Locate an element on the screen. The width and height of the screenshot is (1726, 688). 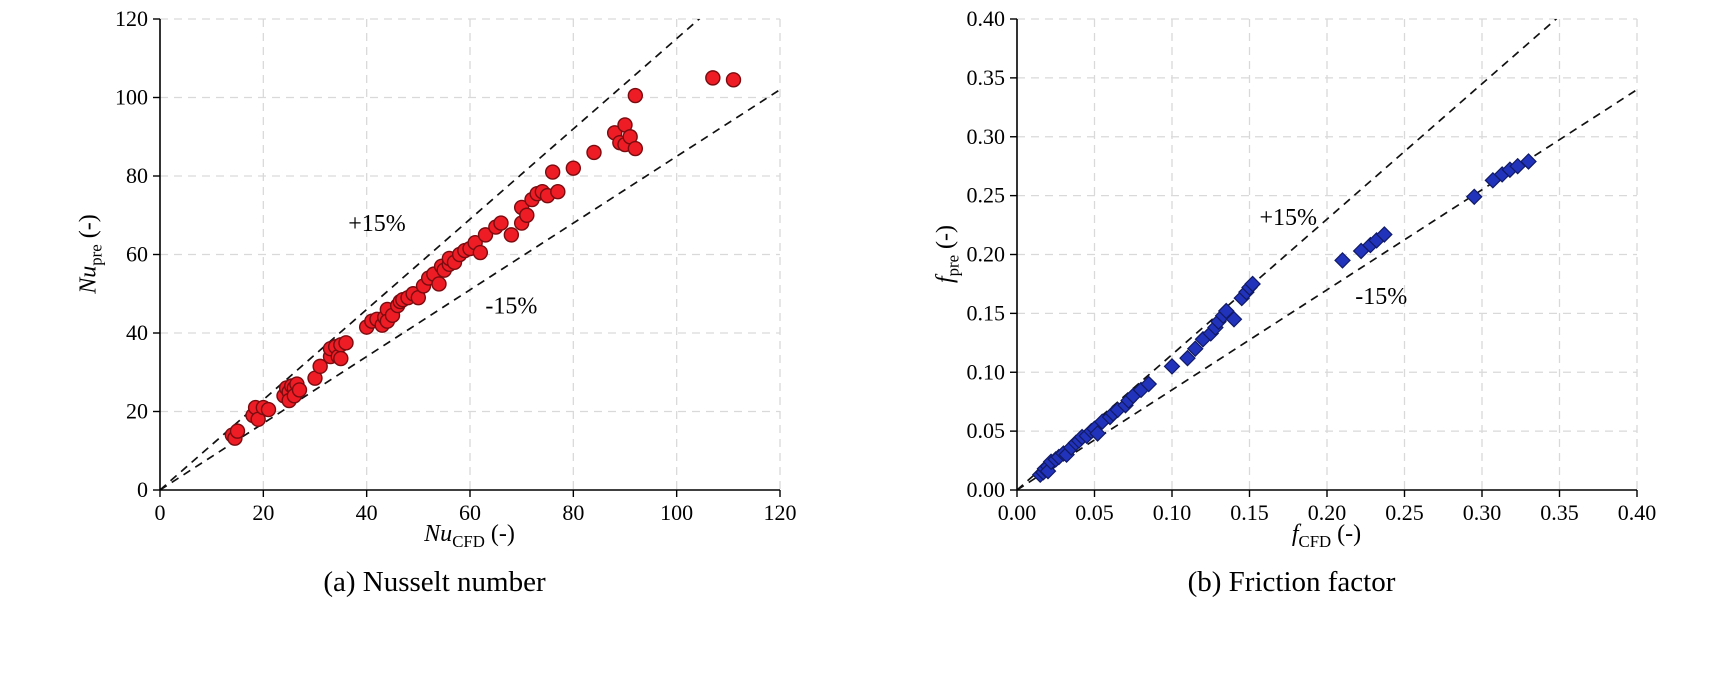
panel-a-caption: (a) Nusselt number is located at coordinates (434, 582).